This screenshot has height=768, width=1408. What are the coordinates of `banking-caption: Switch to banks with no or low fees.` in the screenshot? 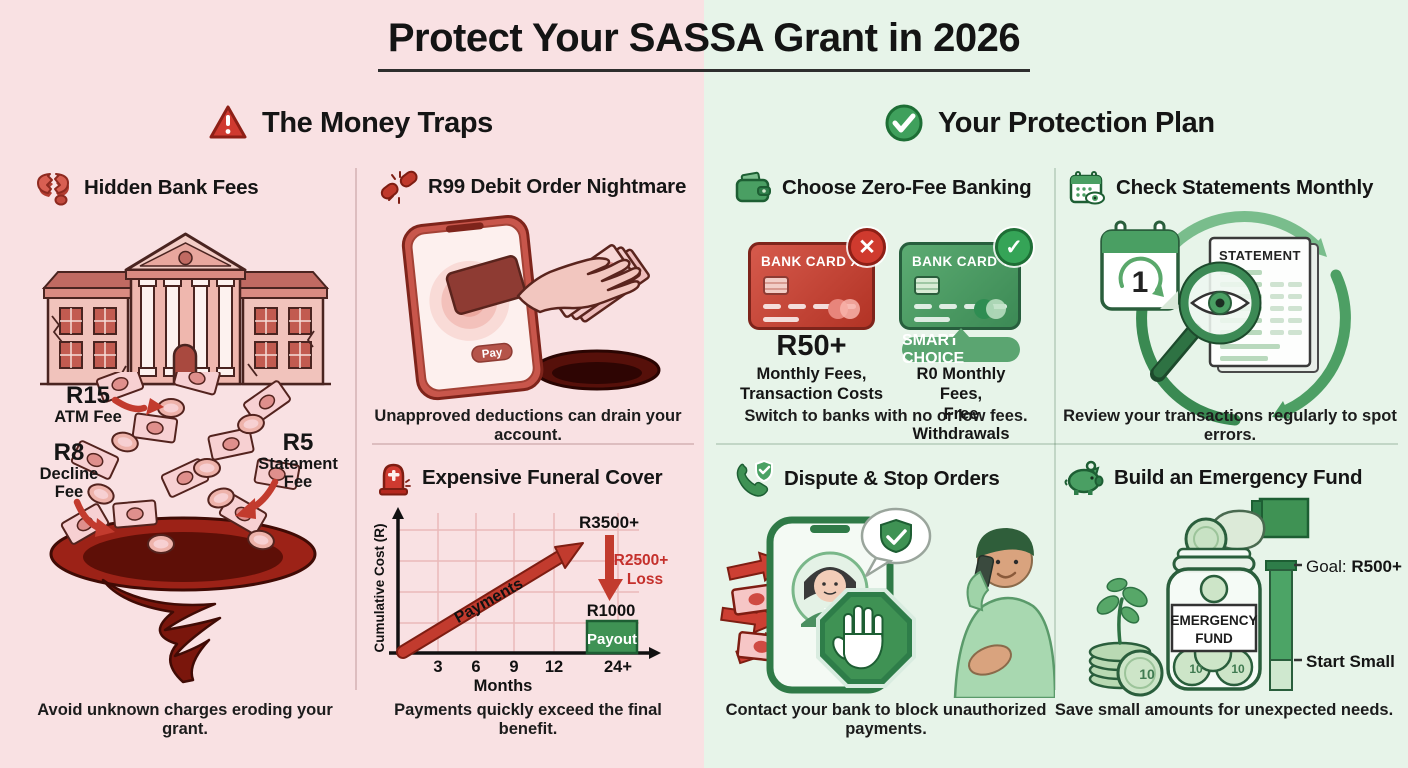 It's located at (886, 416).